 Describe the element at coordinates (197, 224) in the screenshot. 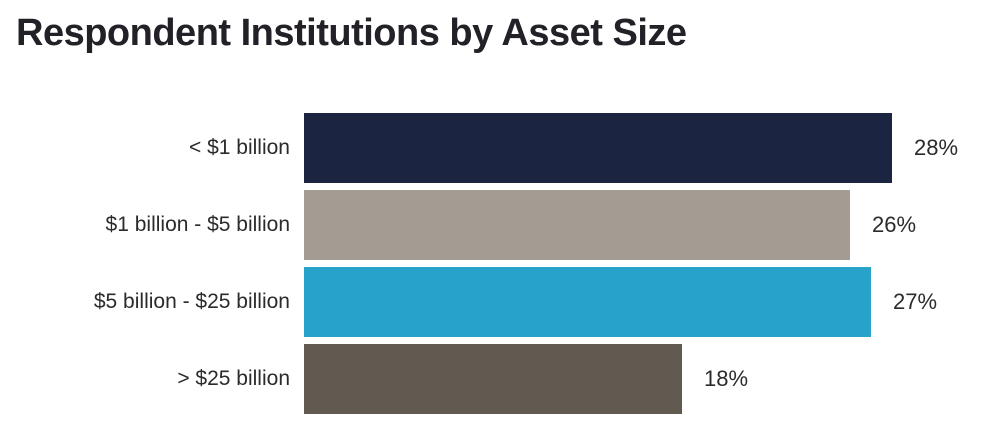

I see `category-label: $1 billion - $5 billion` at that location.